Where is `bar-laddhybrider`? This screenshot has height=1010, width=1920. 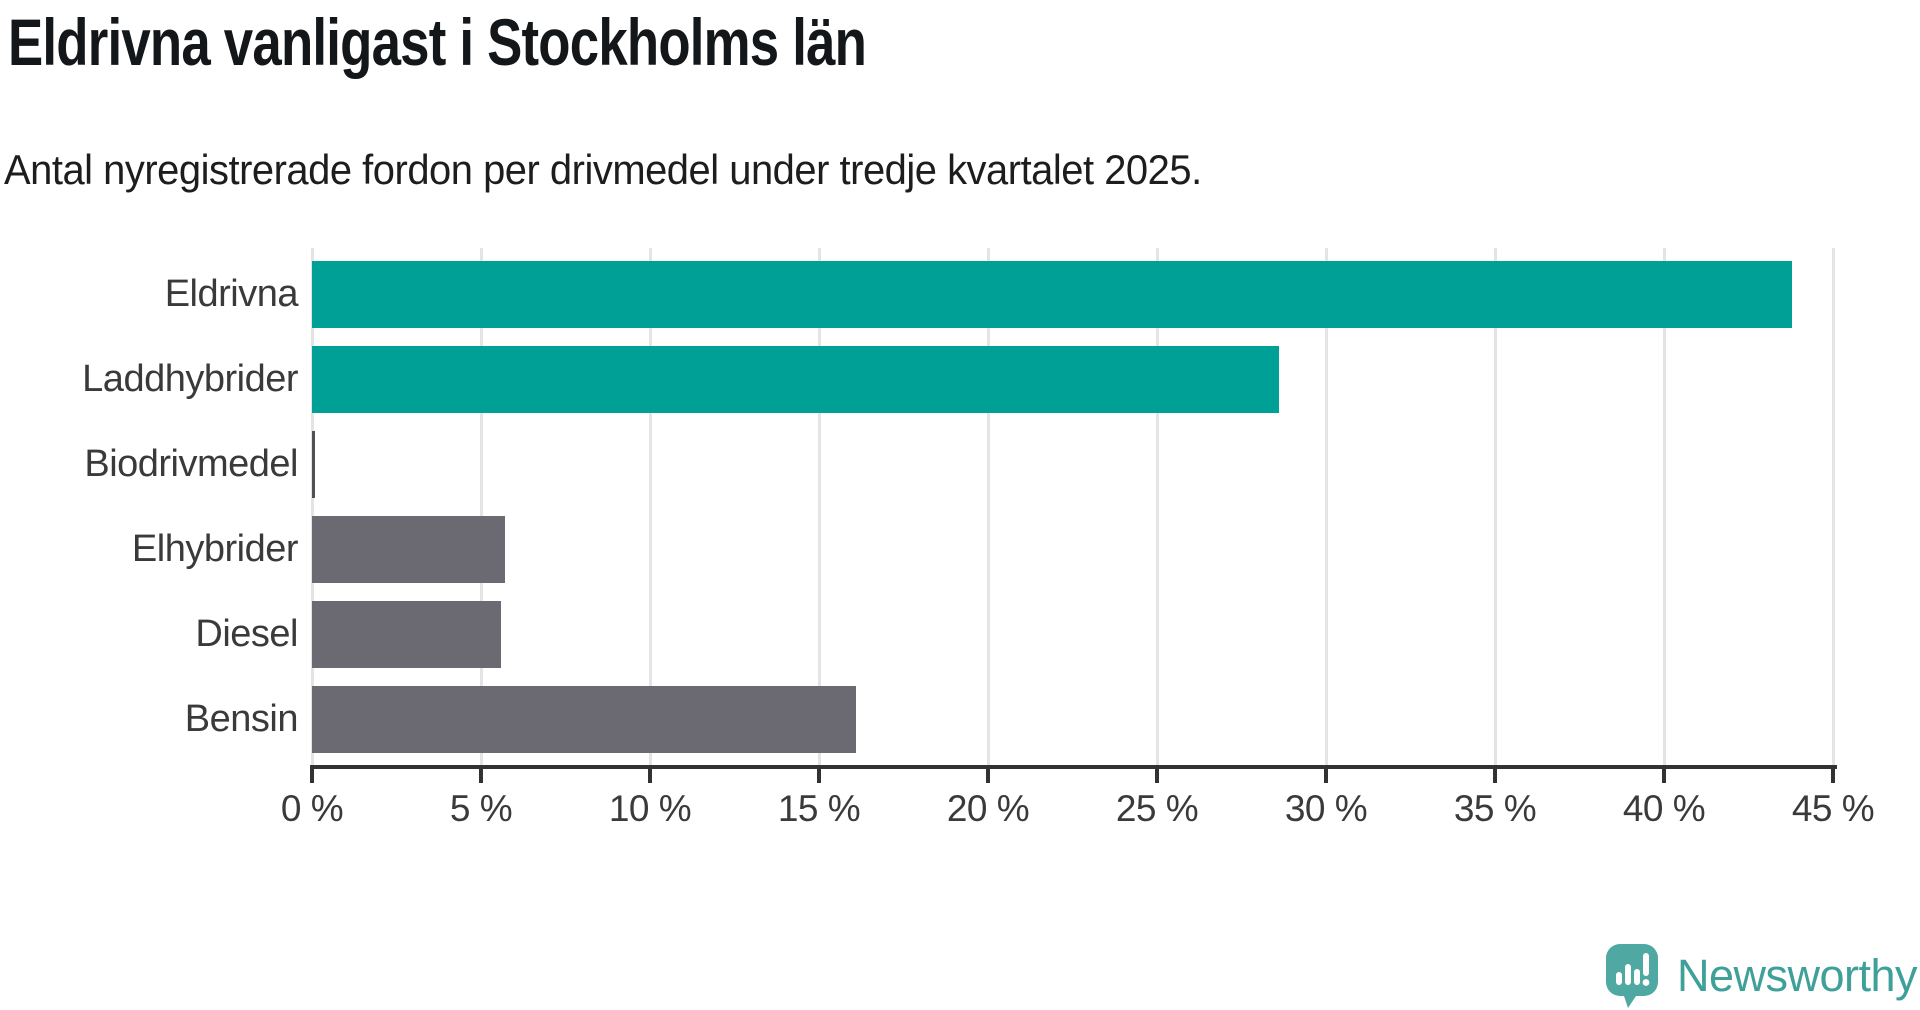
bar-laddhybrider is located at coordinates (795, 379).